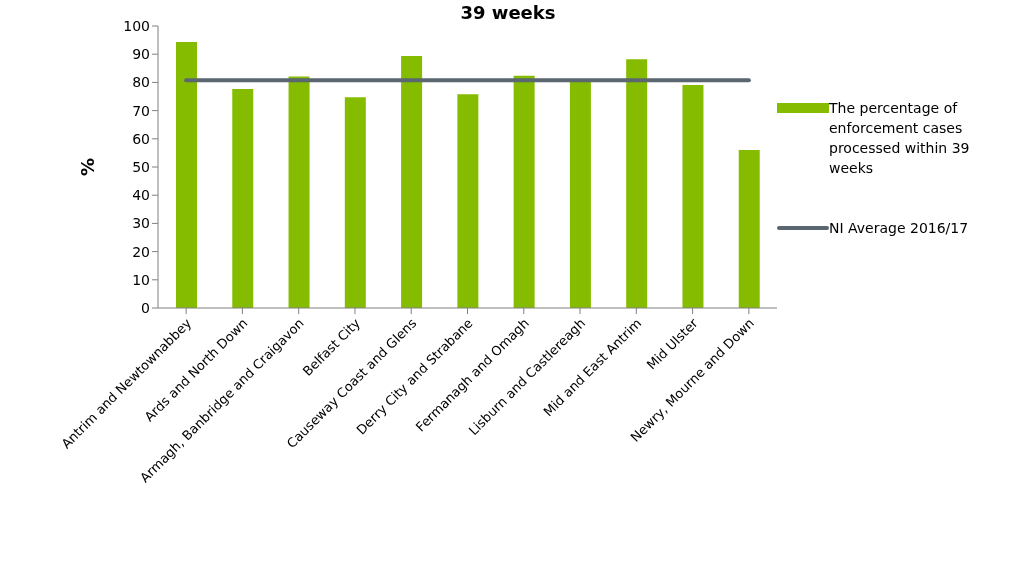 Image resolution: width=1035 pixels, height=566 pixels. Describe the element at coordinates (136, 25) in the screenshot. I see `y-tick-label: 100` at that location.